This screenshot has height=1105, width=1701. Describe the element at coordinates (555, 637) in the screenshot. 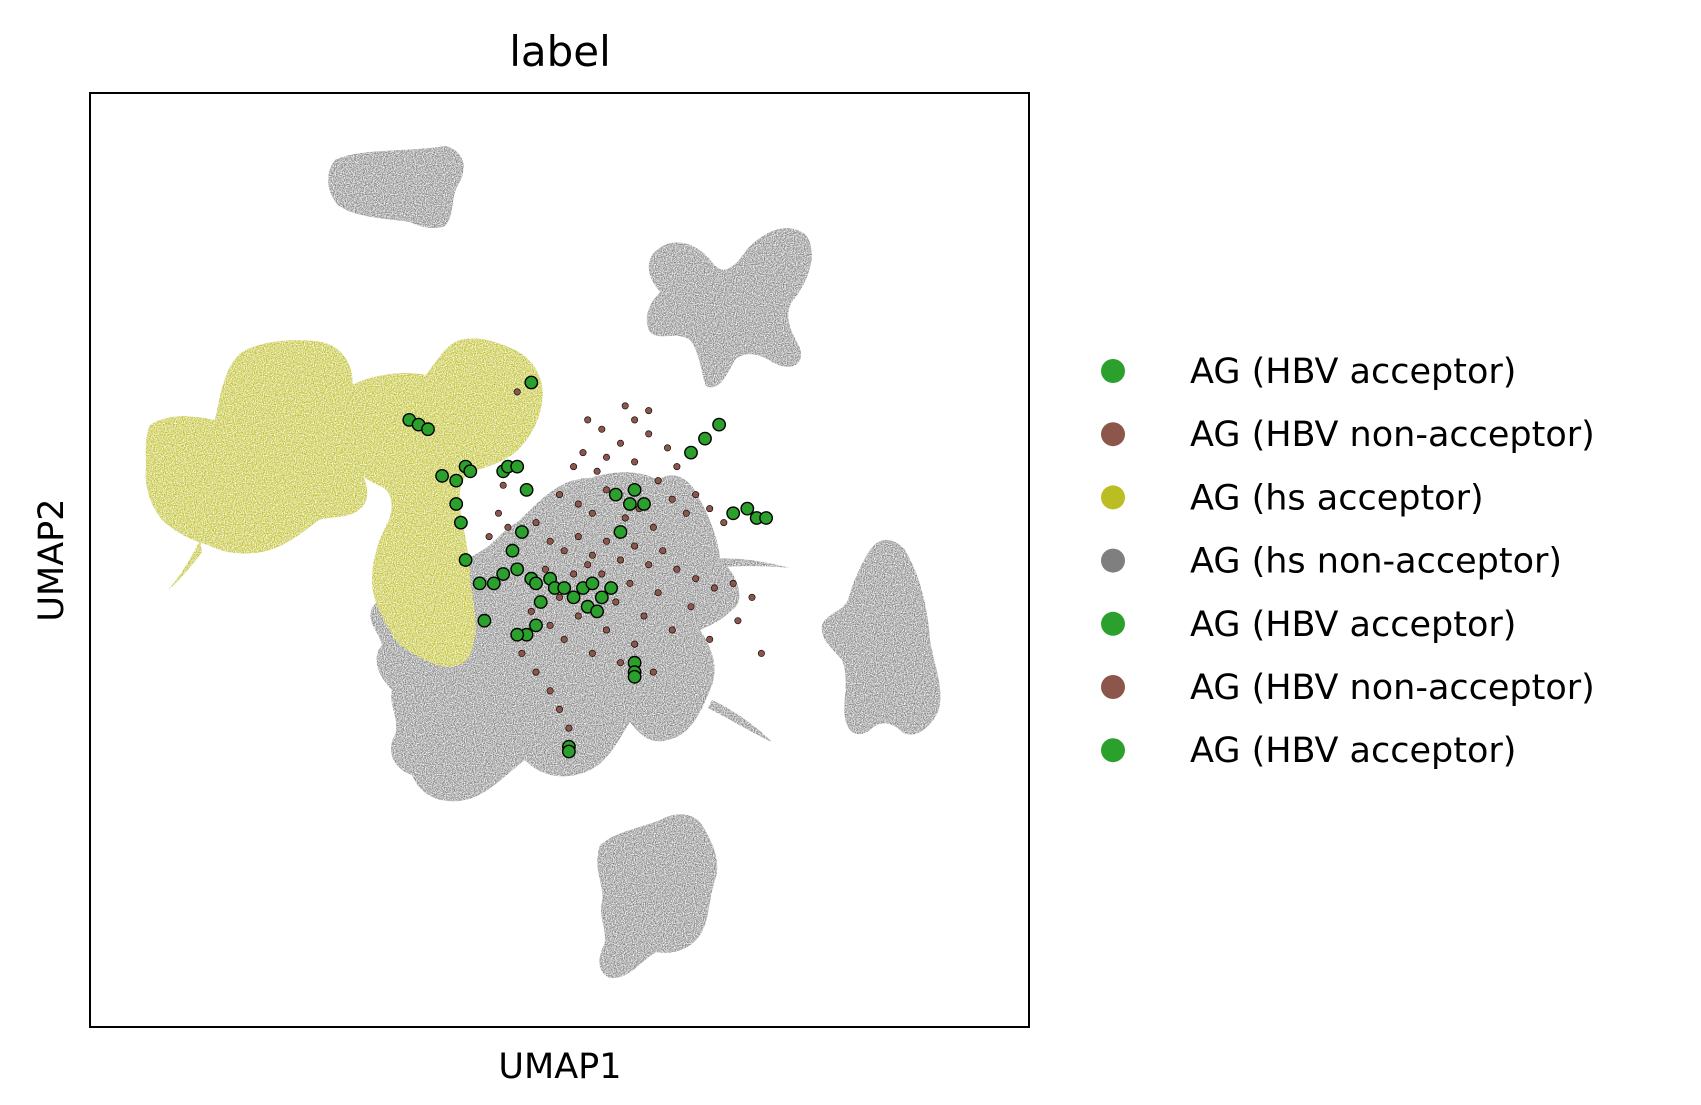

I see `cluster-central` at that location.